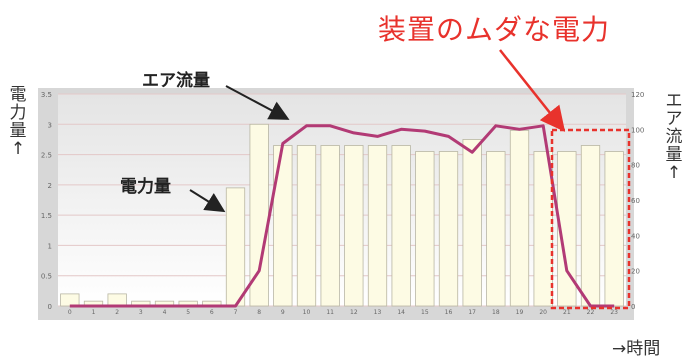 The width and height of the screenshot is (686, 362). What do you see at coordinates (46, 95) in the screenshot?
I see `y-tick-label-left: 3.5` at bounding box center [46, 95].